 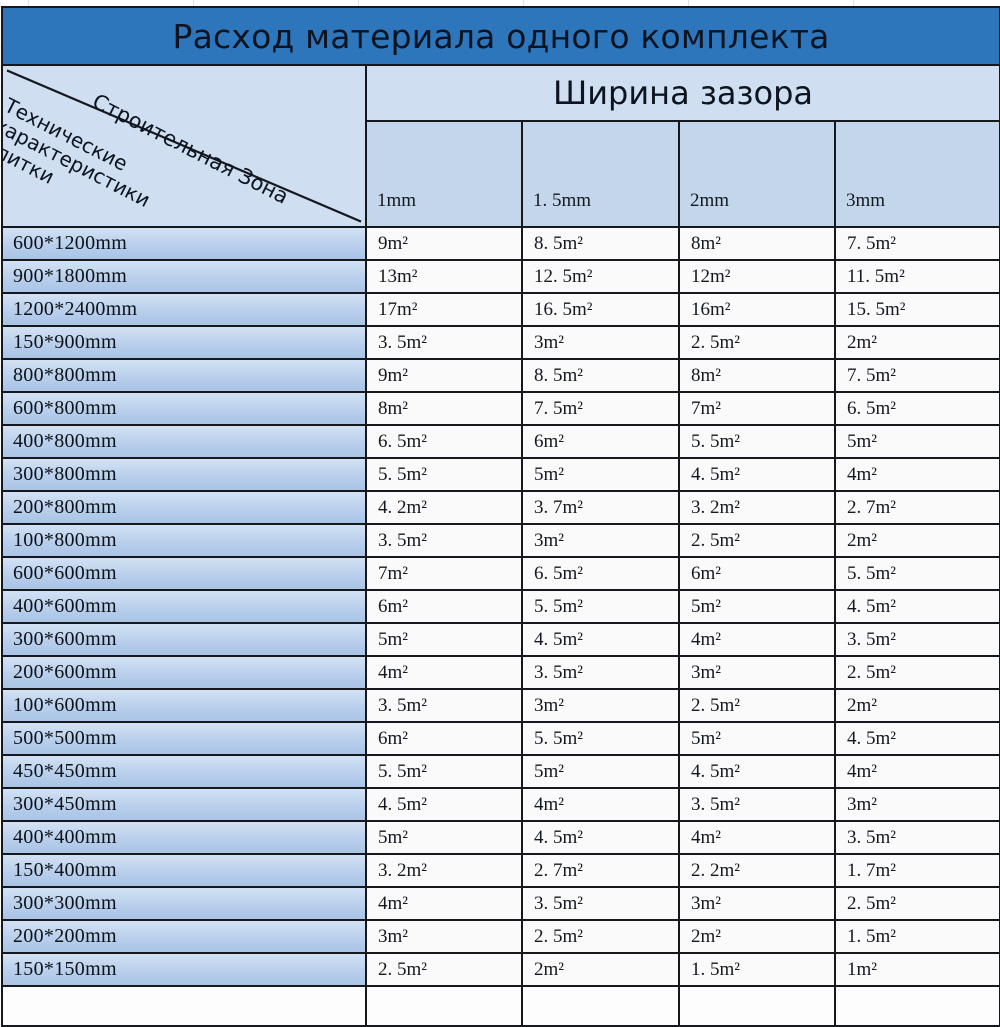 What do you see at coordinates (184, 903) in the screenshot?
I see `row-label-tile-size: 300*300mm` at bounding box center [184, 903].